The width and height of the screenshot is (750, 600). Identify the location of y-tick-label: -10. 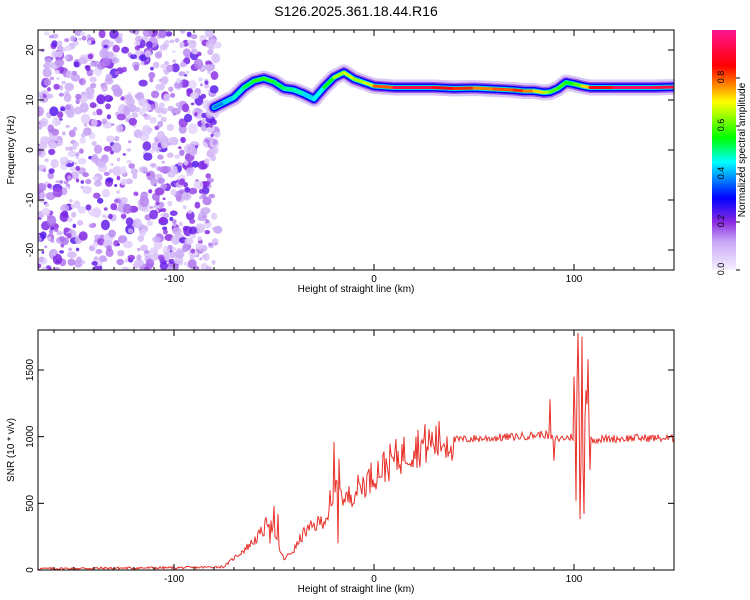
(30, 199).